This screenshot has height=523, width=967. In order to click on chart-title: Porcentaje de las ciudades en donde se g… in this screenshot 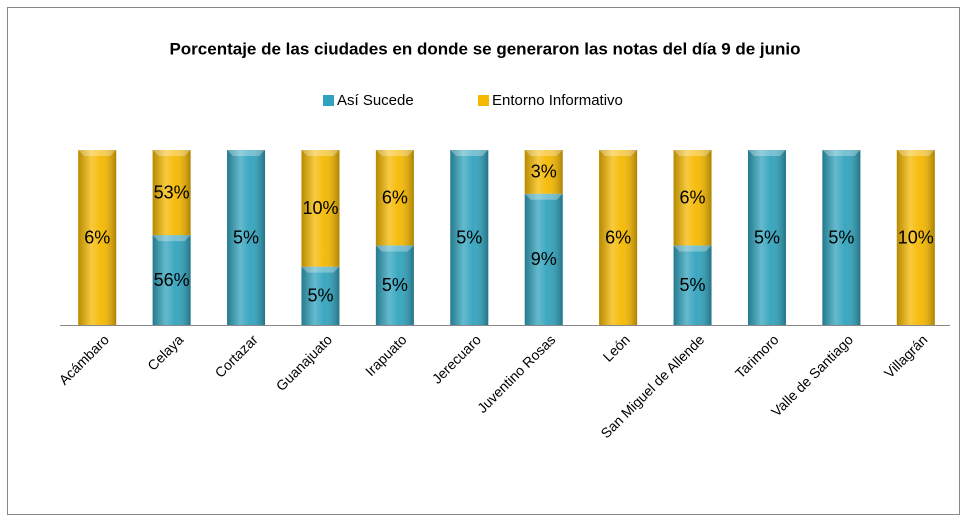, I will do `click(484, 48)`.